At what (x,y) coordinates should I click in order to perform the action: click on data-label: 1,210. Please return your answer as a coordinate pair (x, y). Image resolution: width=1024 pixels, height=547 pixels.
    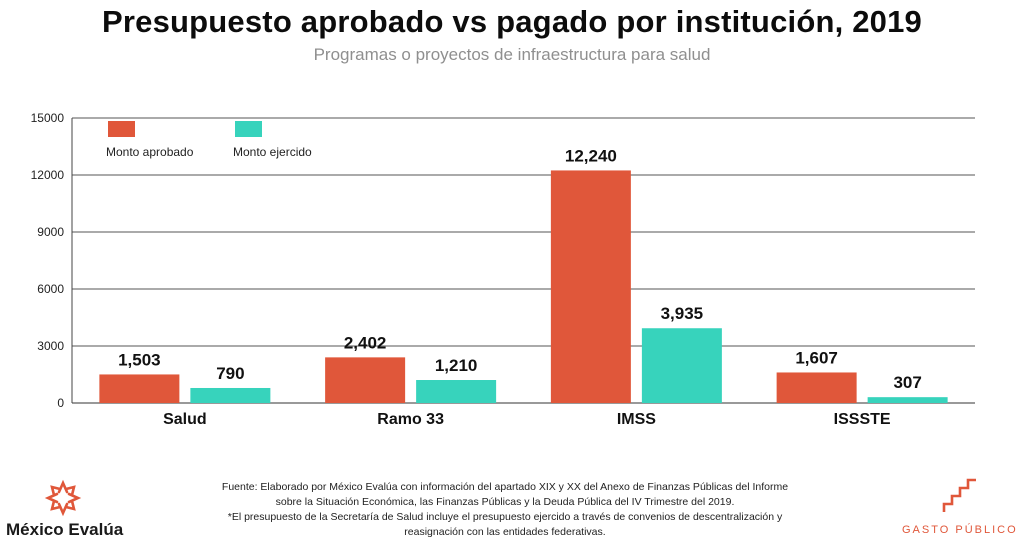
    Looking at the image, I should click on (456, 365).